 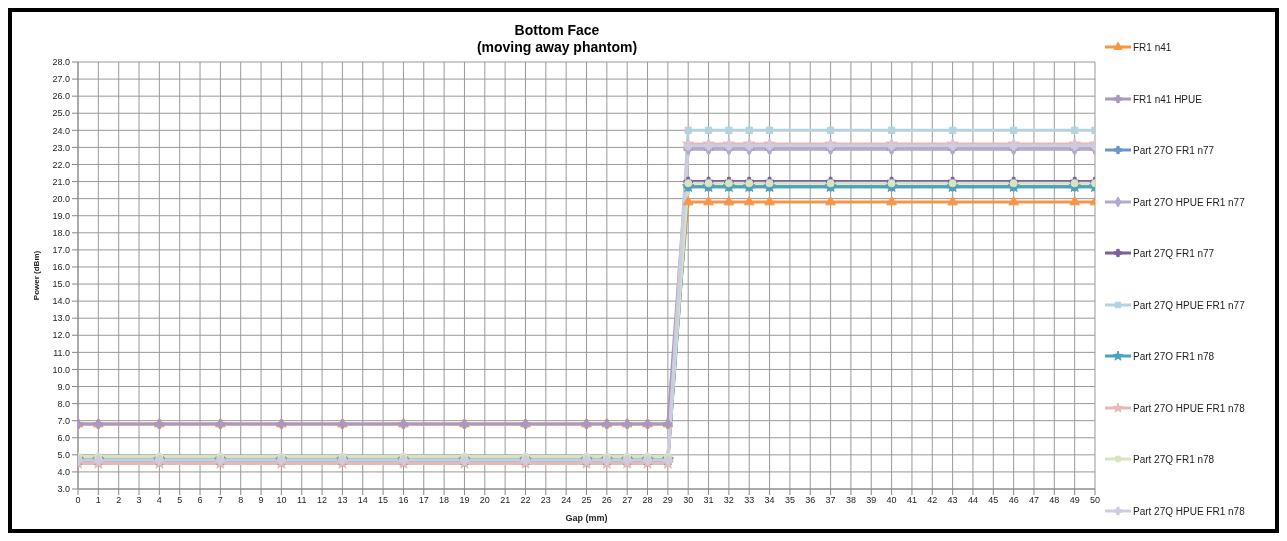 What do you see at coordinates (61, 181) in the screenshot?
I see `y-tick-label: 21.0` at bounding box center [61, 181].